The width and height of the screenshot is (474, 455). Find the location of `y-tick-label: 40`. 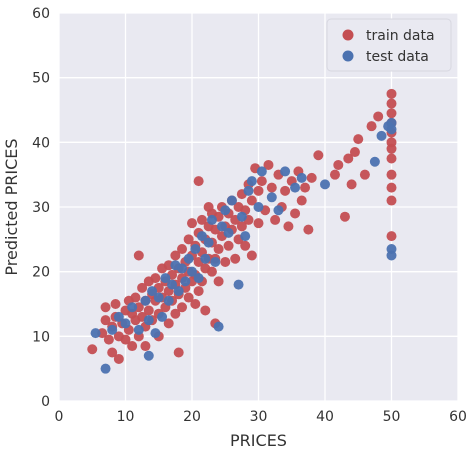

y-tick-label: 40 is located at coordinates (41, 143).